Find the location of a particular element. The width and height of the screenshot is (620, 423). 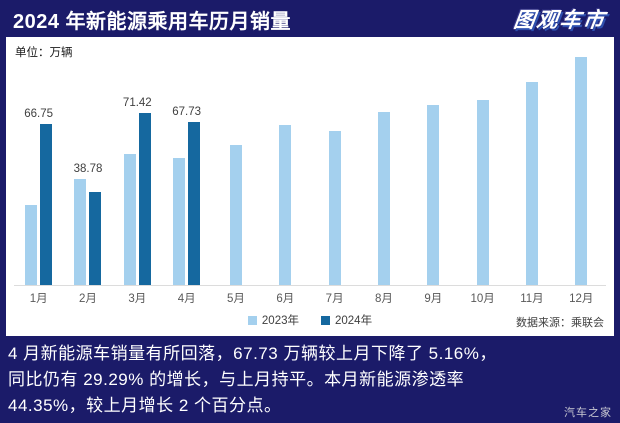

watermark: 汽车之家 is located at coordinates (588, 413).